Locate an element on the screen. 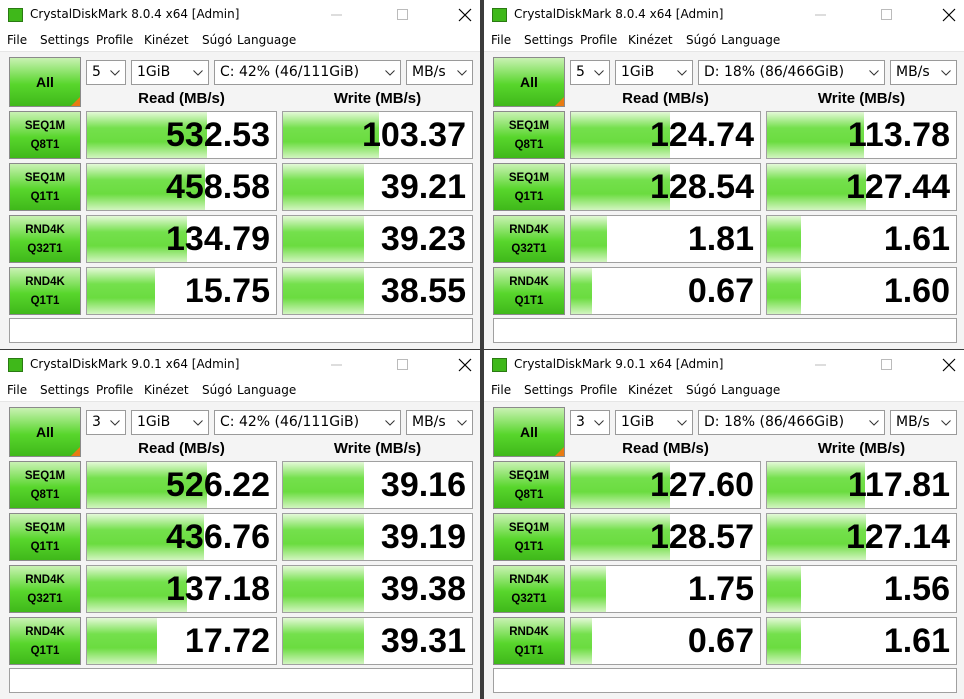 Image resolution: width=964 pixels, height=699 pixels. drive-dropdown-value: C: 42% (46/111GiB) is located at coordinates (290, 72).